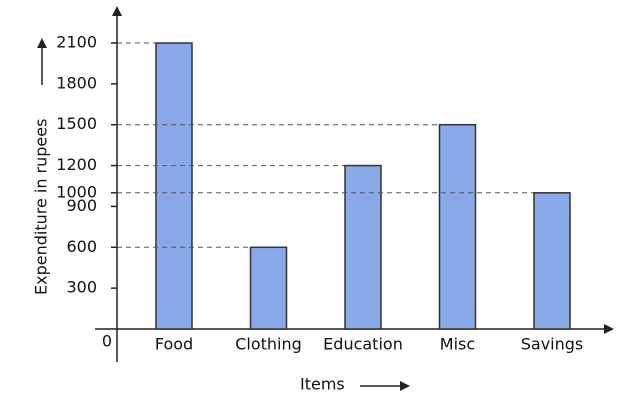  Describe the element at coordinates (81, 287) in the screenshot. I see `y-tick-label: 300` at that location.